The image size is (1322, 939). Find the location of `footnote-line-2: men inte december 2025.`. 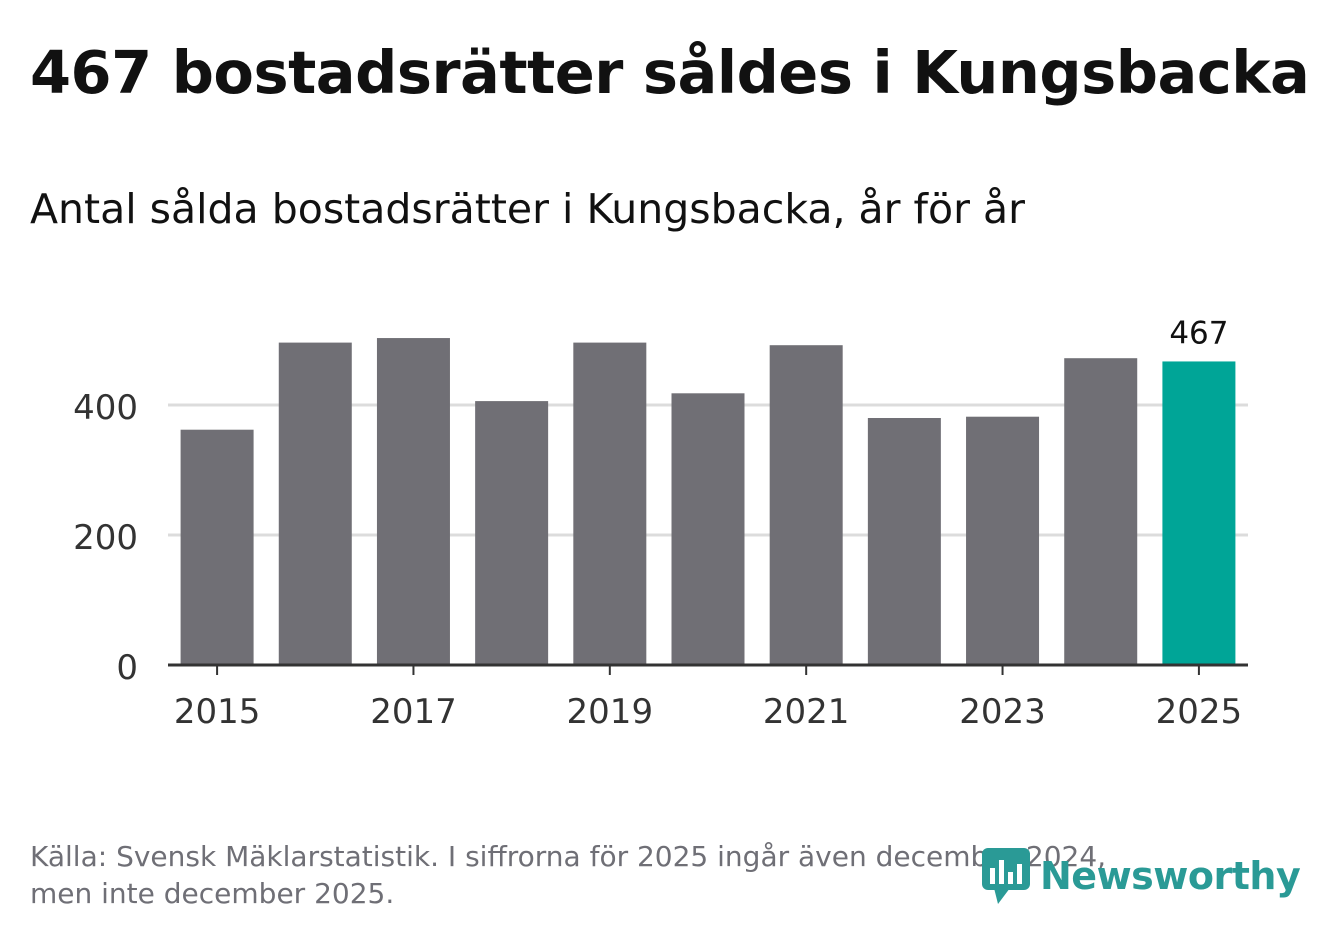

footnote-line-2: men inte december 2025. is located at coordinates (212, 893).